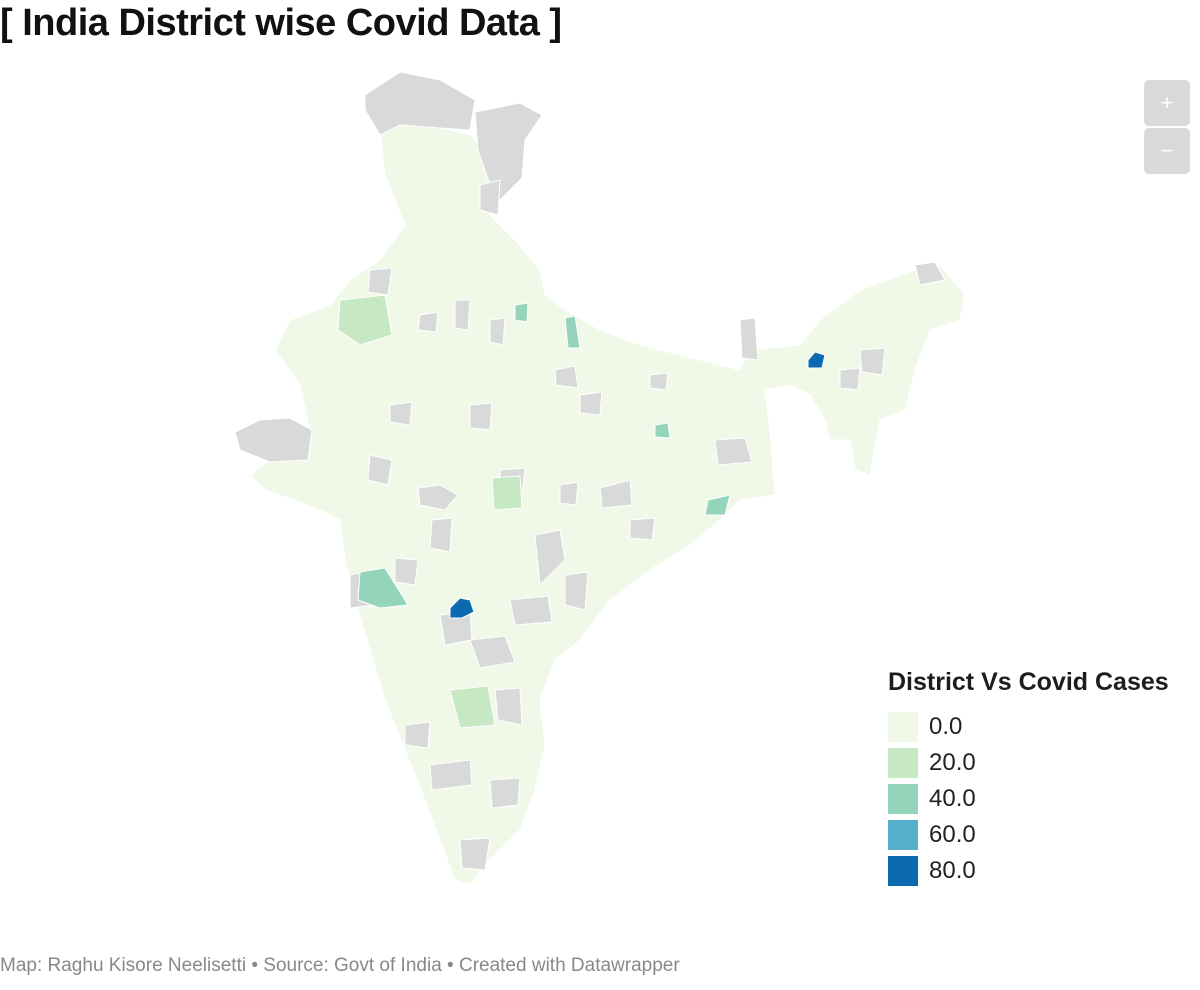 This screenshot has width=1200, height=990. What do you see at coordinates (1028, 871) in the screenshot?
I see `legend-item: 80.0` at bounding box center [1028, 871].